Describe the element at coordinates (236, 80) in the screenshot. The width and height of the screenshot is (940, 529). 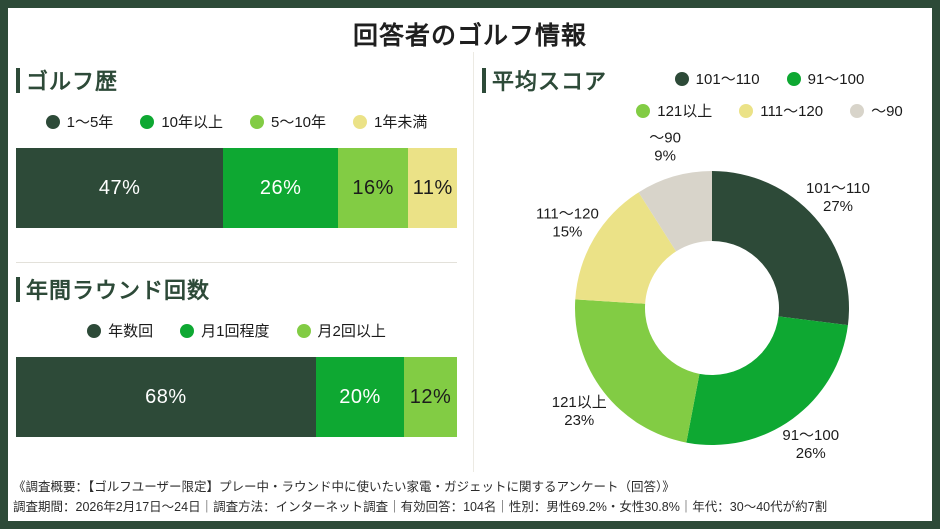
I see `section-header-golf-history: ゴルフ歴` at that location.